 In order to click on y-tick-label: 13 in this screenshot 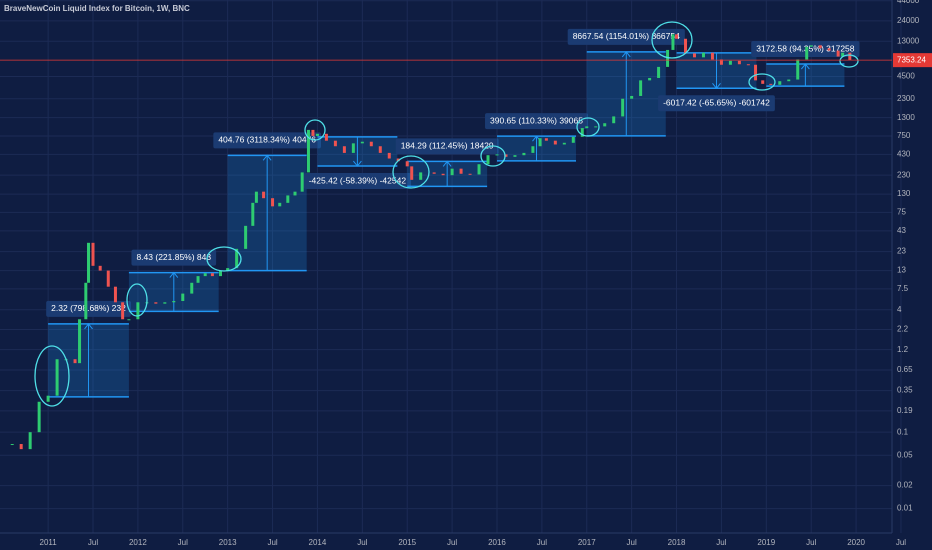, I will do `click(901, 270)`.